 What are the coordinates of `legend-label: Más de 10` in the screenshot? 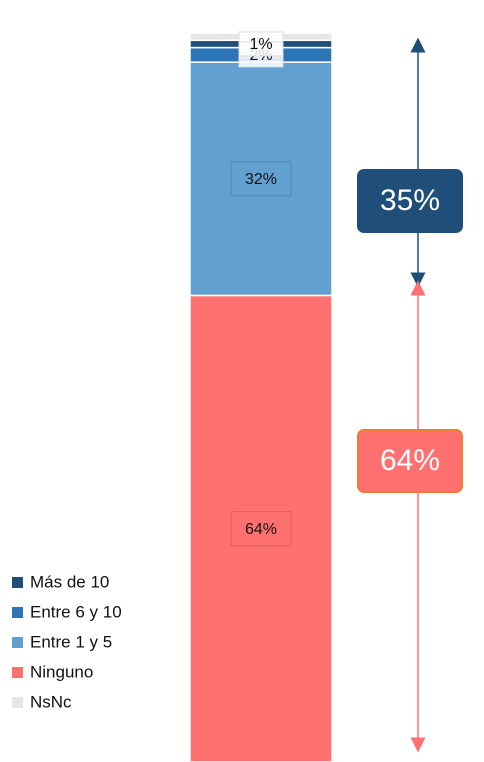 It's located at (69, 581).